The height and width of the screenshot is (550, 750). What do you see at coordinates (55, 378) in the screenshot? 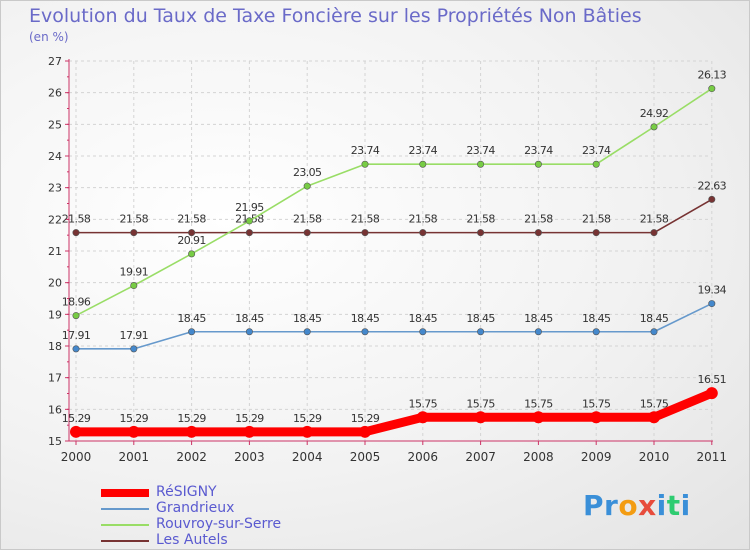
I see `y-tick-label: 17` at bounding box center [55, 378].